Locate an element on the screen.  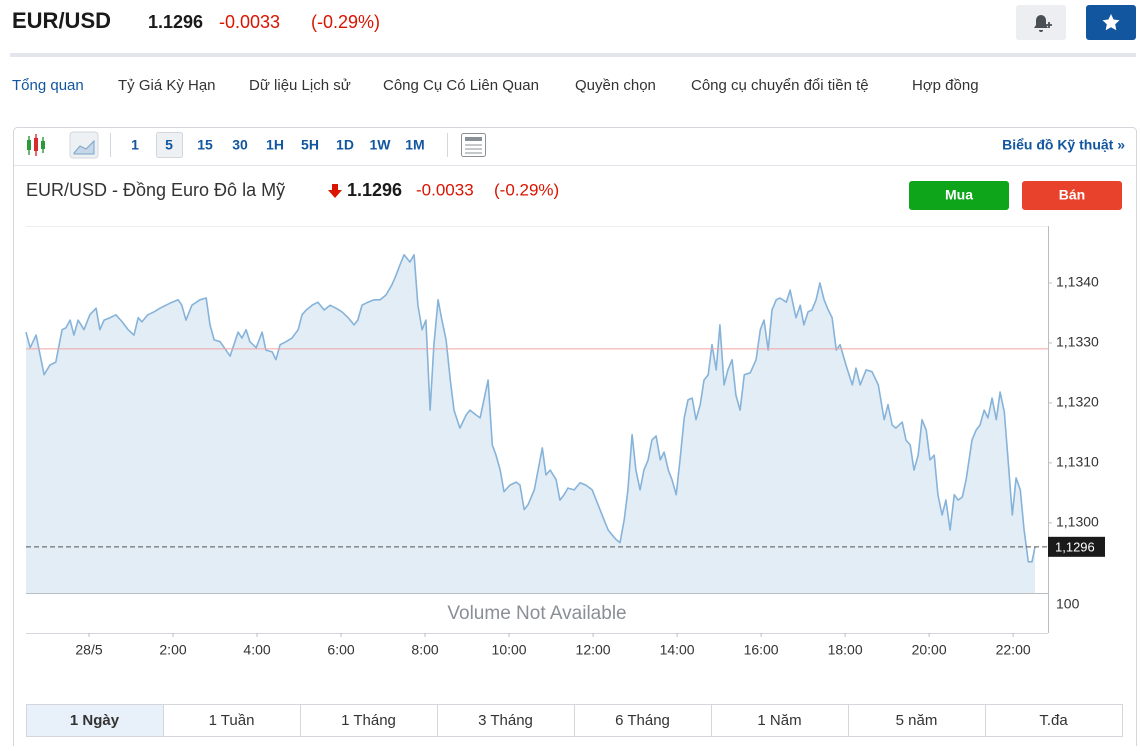
last-value-label: 1,1296 is located at coordinates (1075, 546).